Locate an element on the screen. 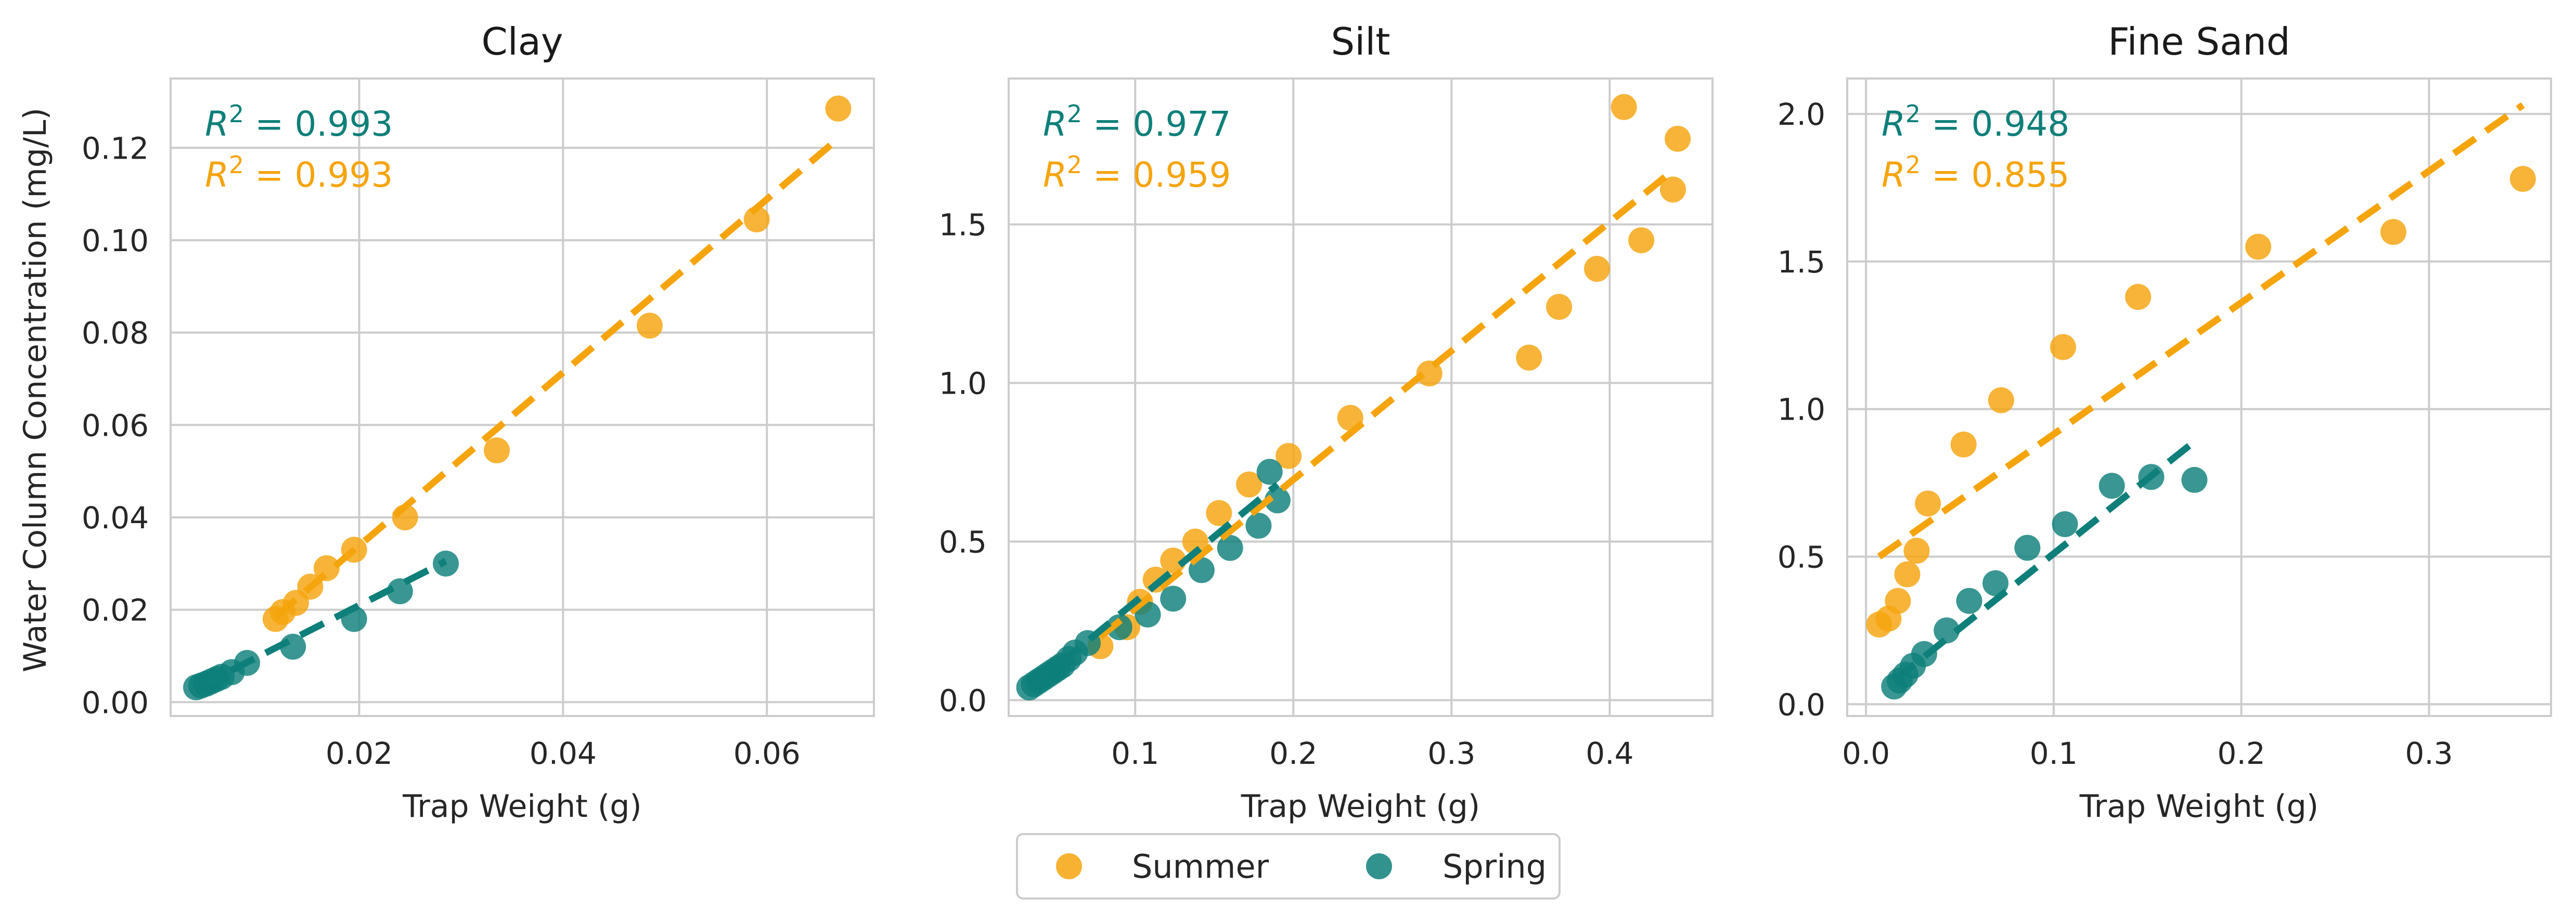 The height and width of the screenshot is (924, 2576). y-tick-label: 0.08 is located at coordinates (115, 333).